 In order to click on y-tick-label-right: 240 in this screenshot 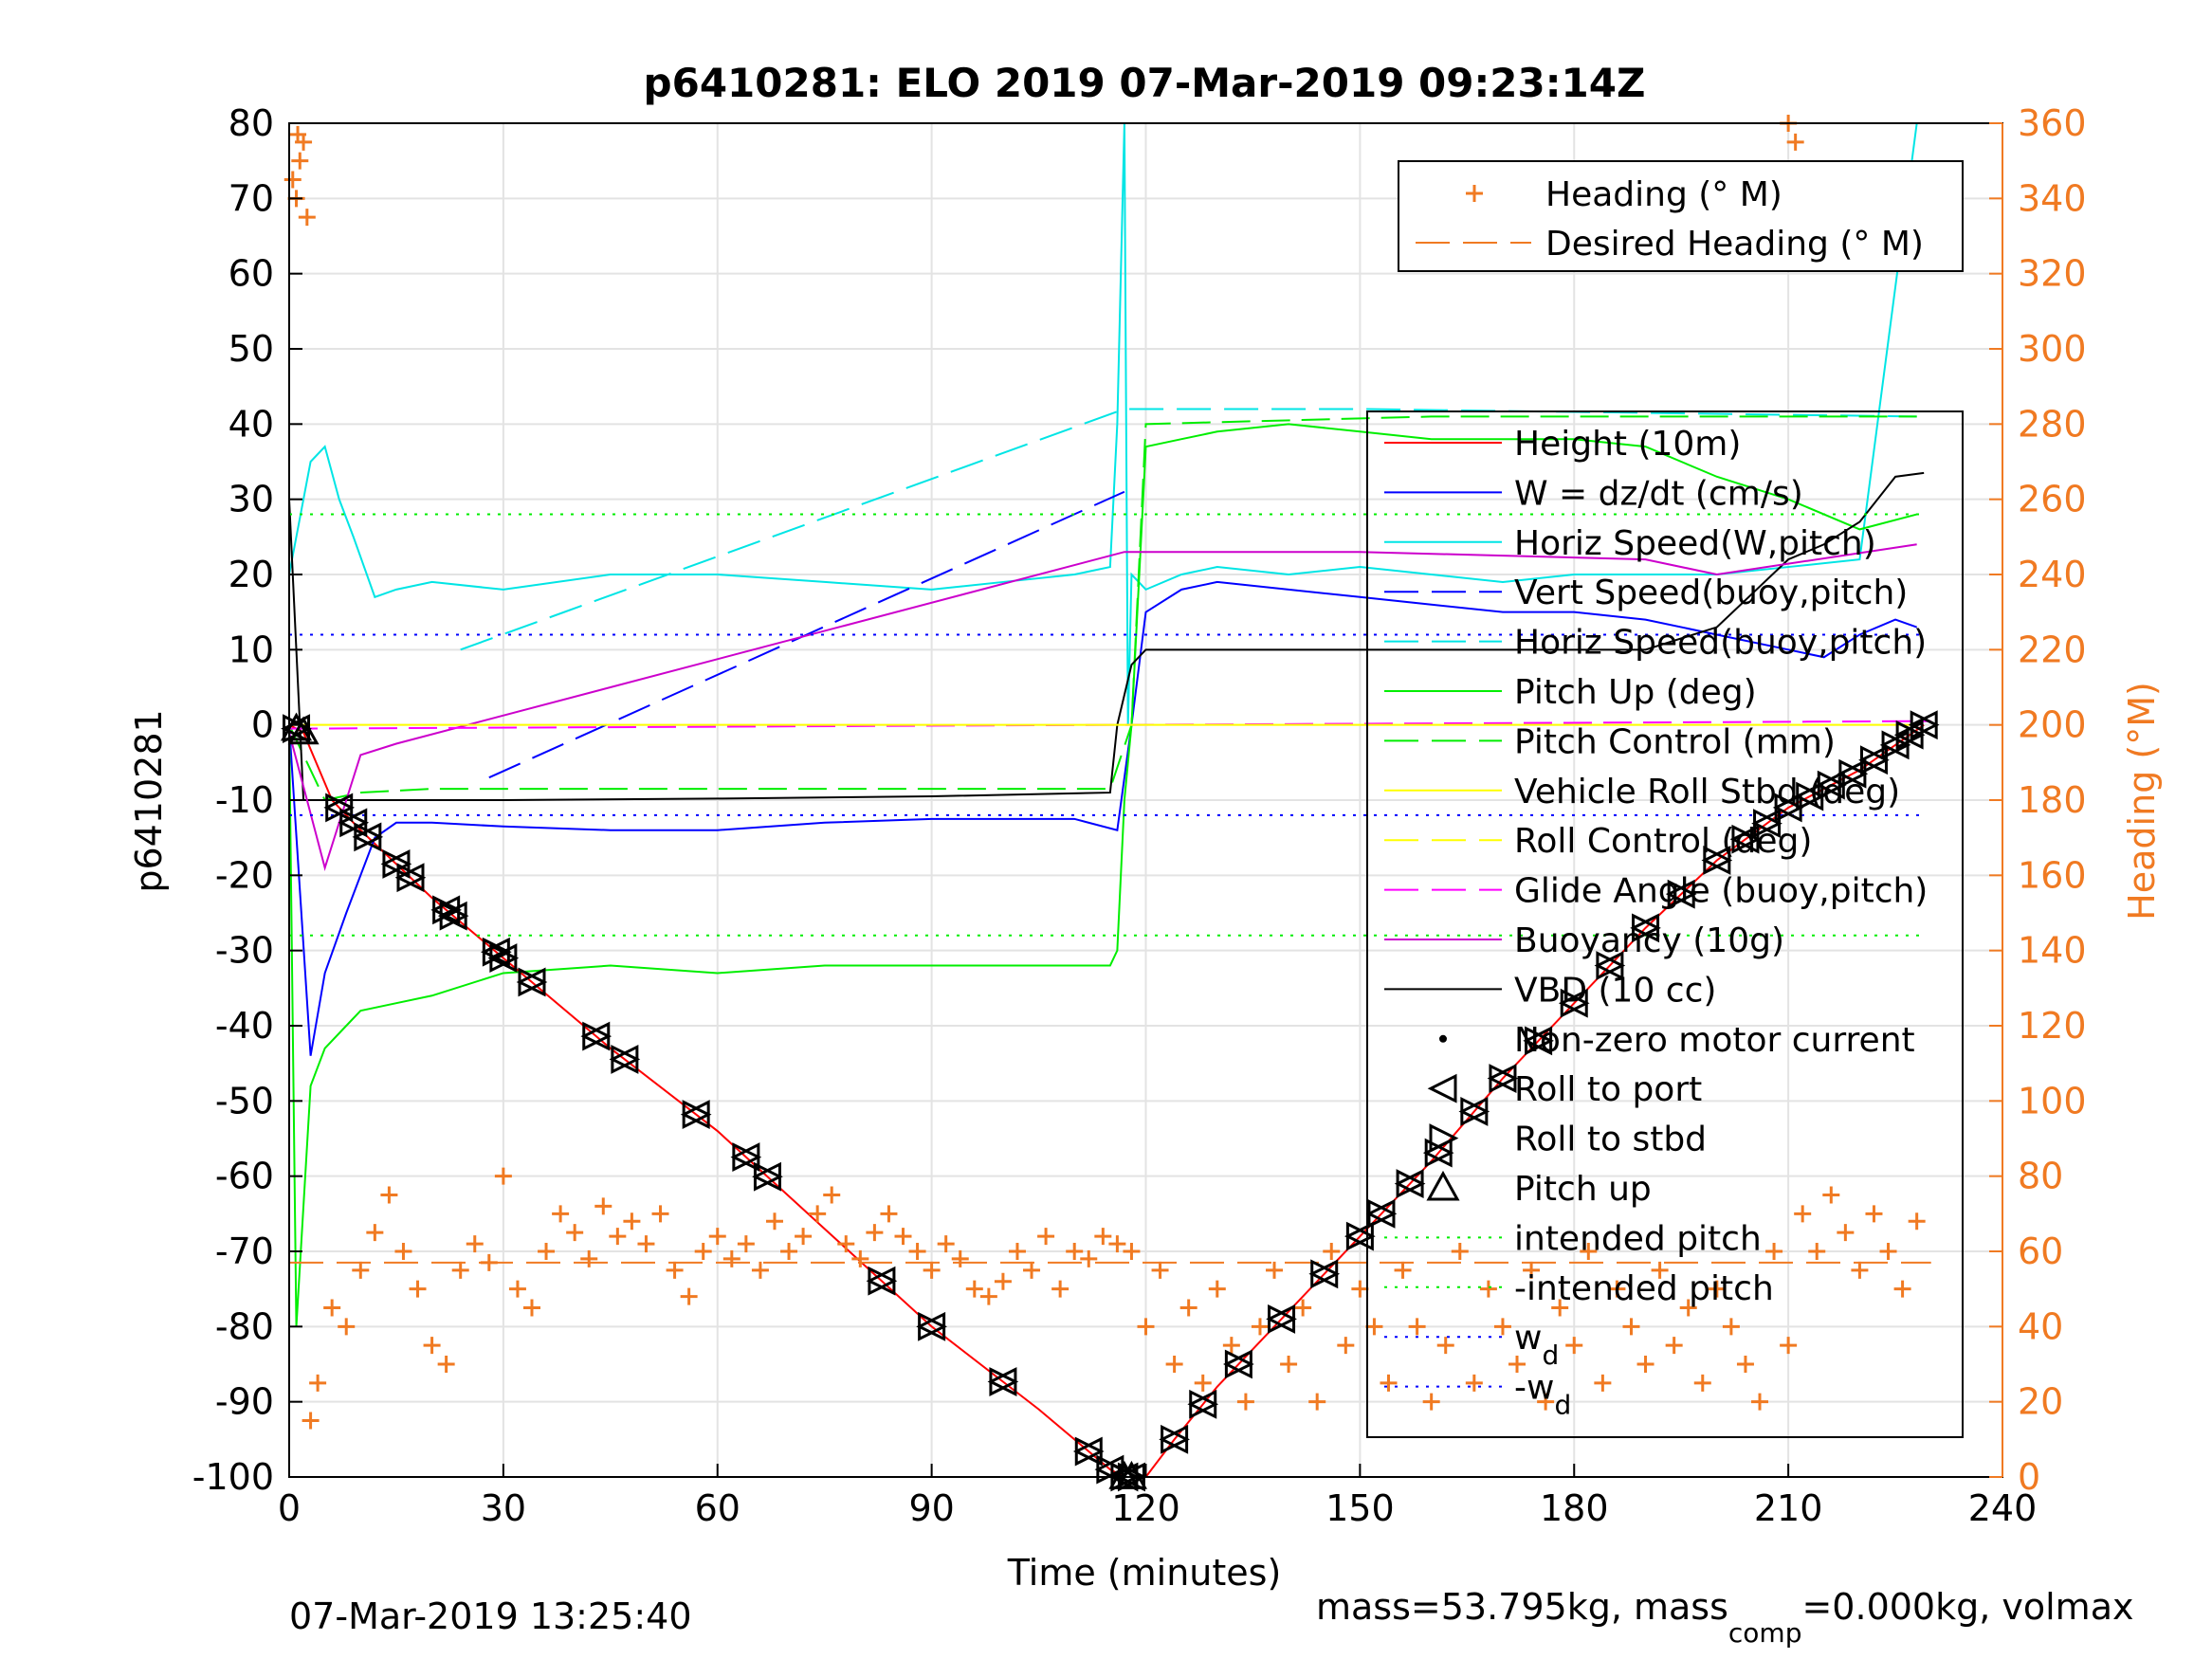, I will do `click(2052, 574)`.